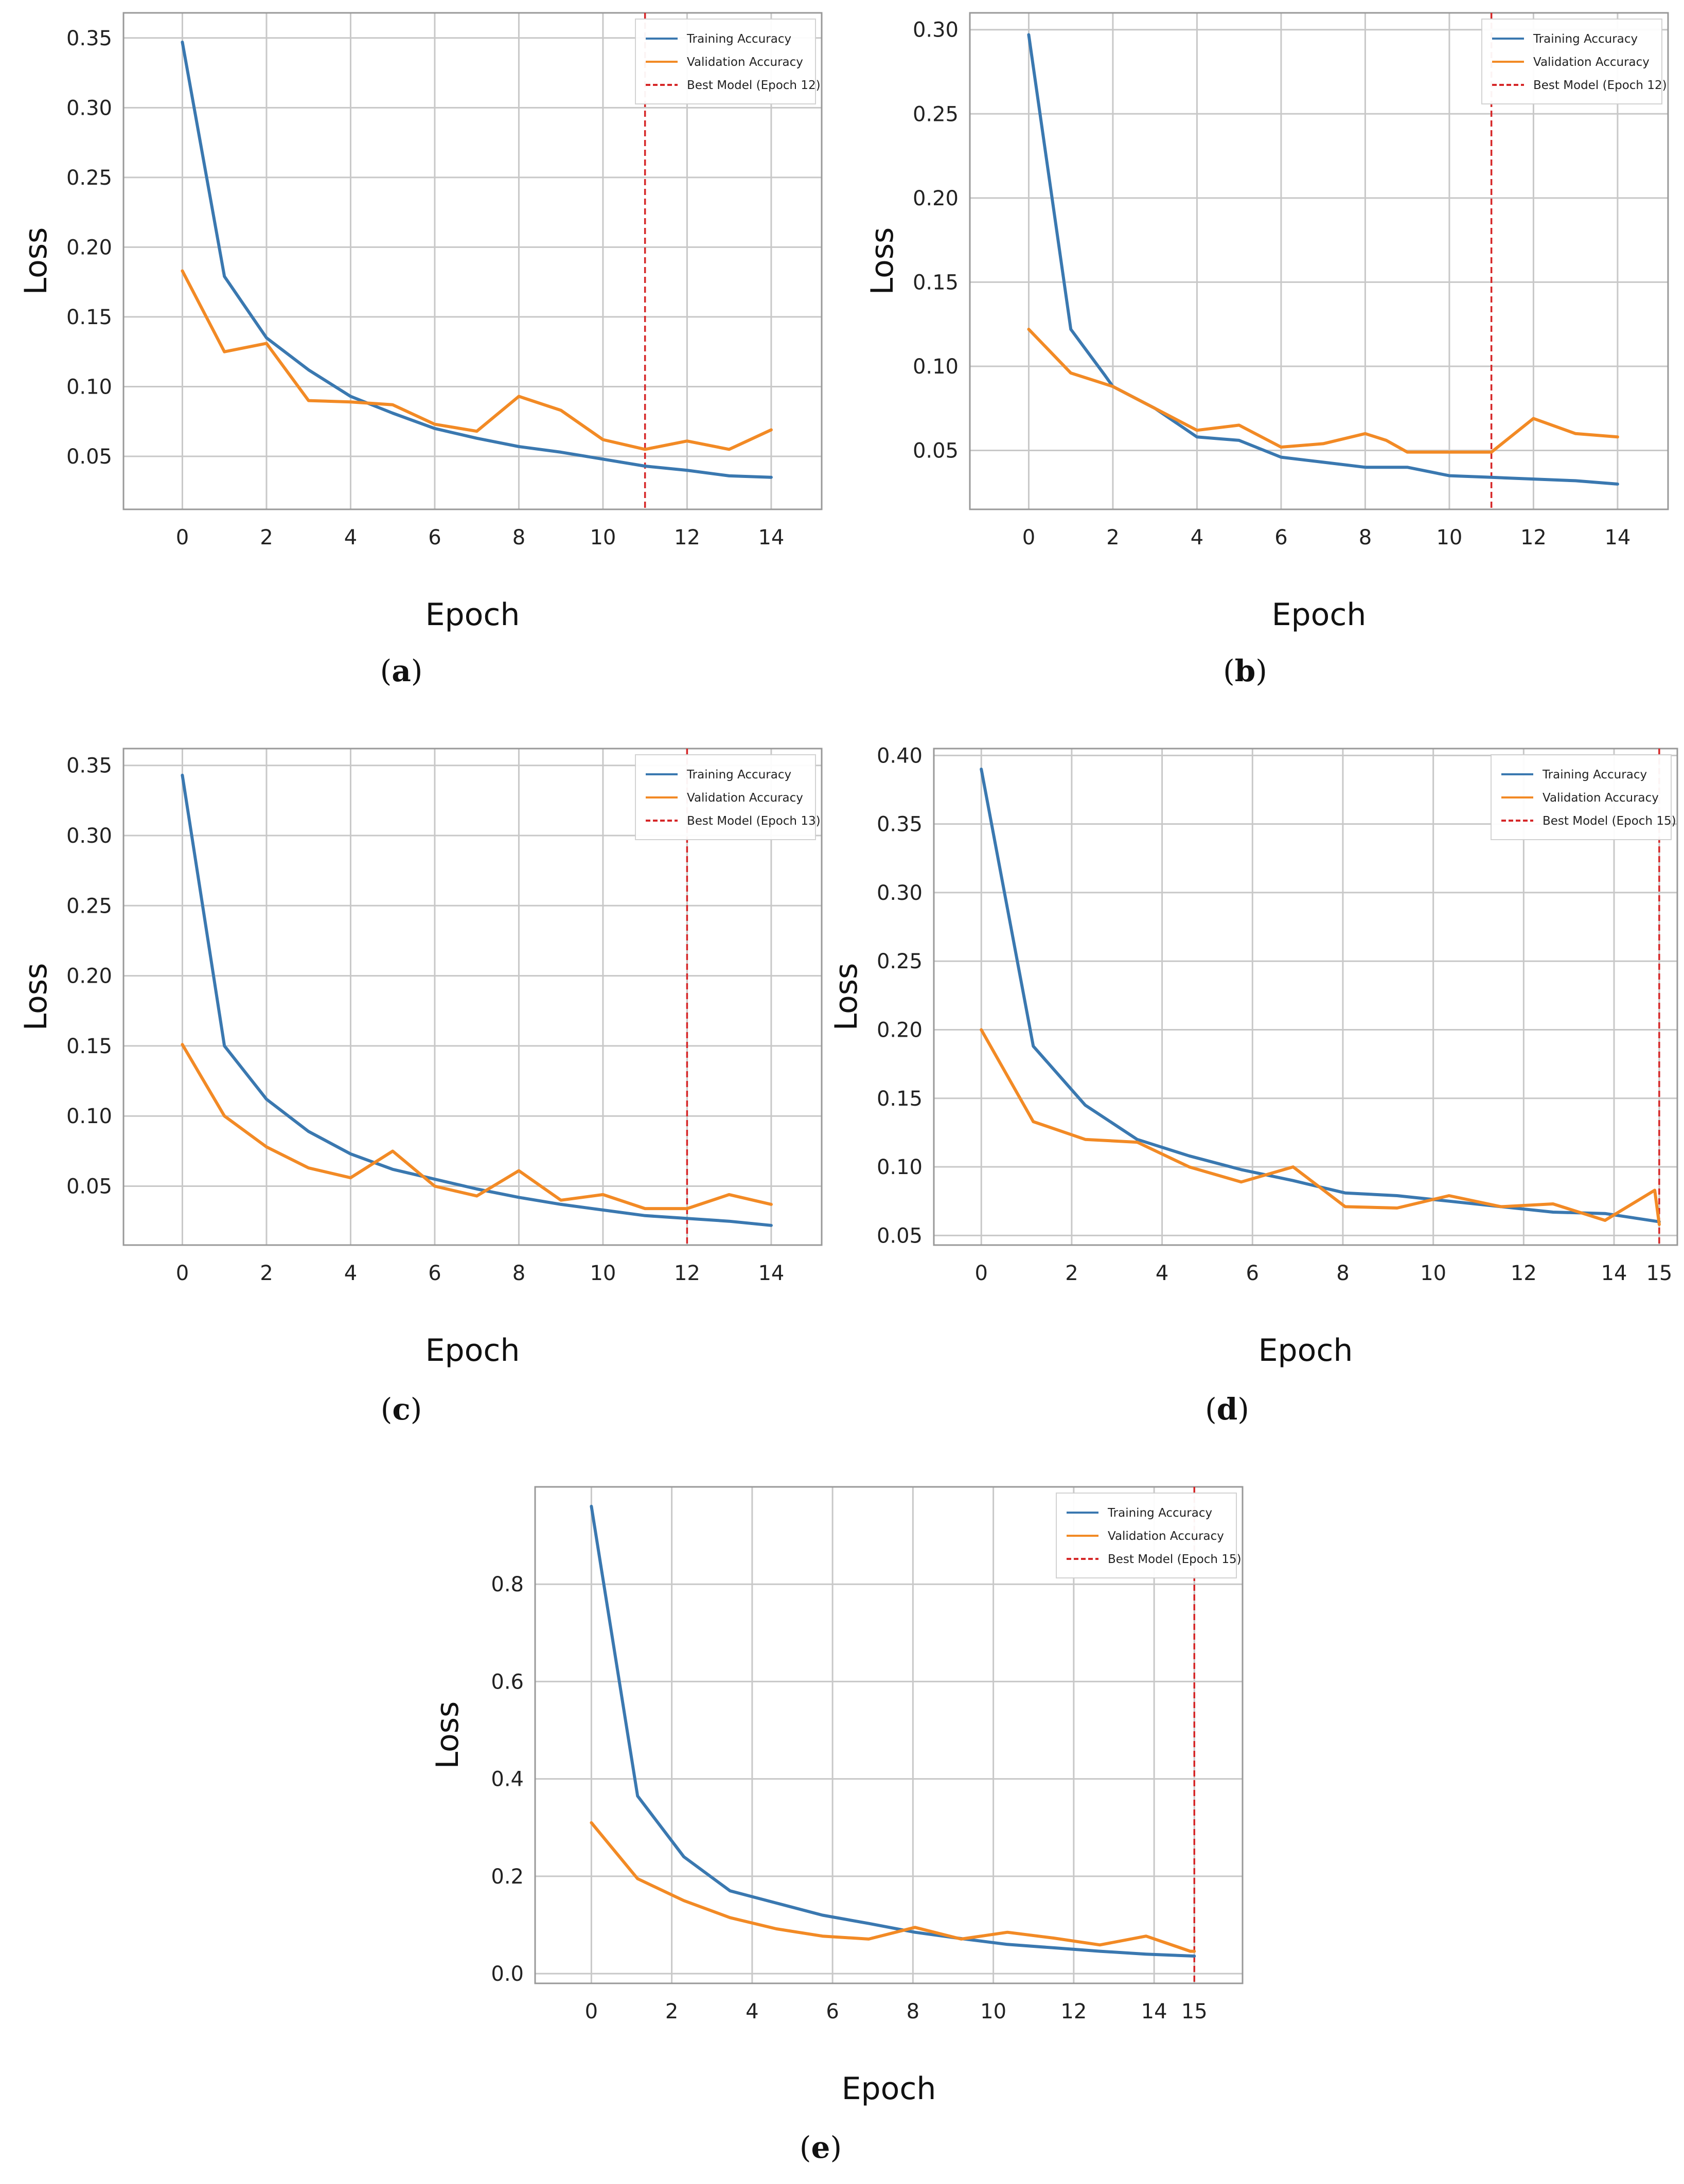 The height and width of the screenshot is (2184, 1684). Describe the element at coordinates (508, 1584) in the screenshot. I see `y-tick-label: 0.8` at that location.